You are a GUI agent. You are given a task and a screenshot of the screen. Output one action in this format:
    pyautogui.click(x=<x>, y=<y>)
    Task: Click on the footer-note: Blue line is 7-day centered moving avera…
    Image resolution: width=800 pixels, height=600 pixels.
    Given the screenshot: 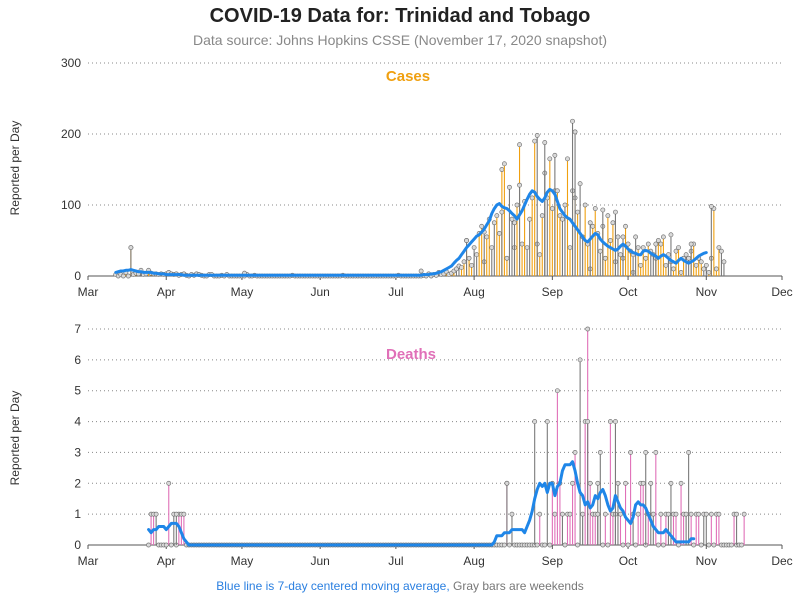 What is the action you would take?
    pyautogui.click(x=400, y=586)
    